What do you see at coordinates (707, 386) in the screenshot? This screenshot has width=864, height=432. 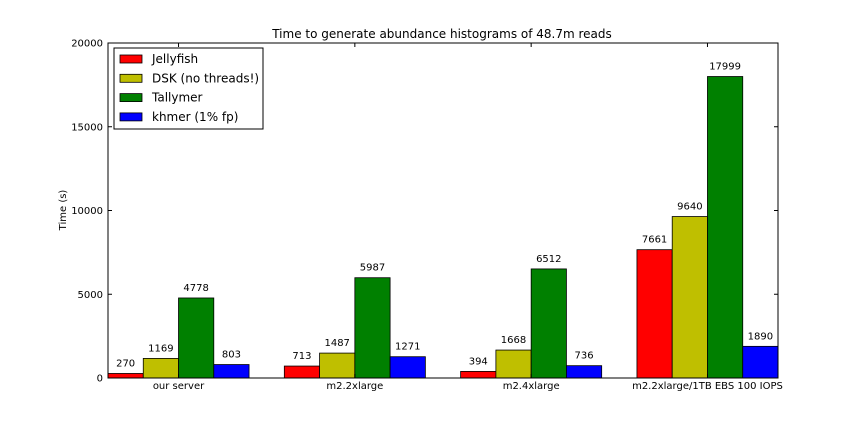 I see `x-tick-label: m2.2xlarge/1TB EBS 100 IOPS` at bounding box center [707, 386].